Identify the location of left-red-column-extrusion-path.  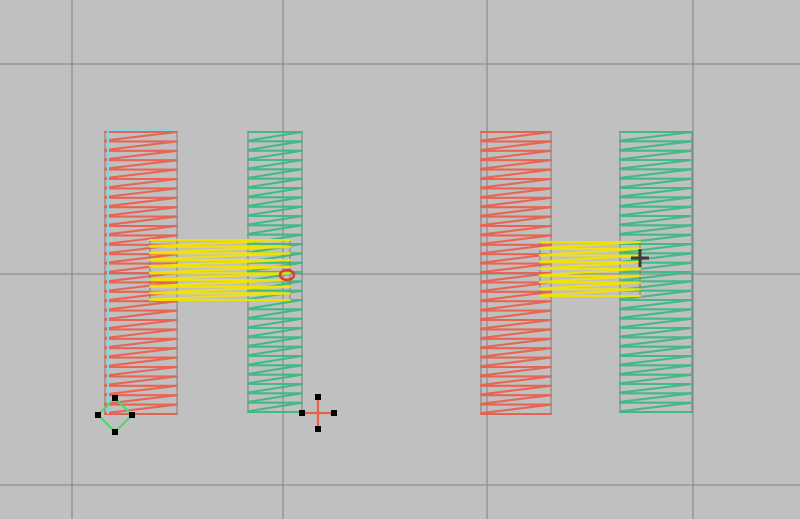
(141, 273).